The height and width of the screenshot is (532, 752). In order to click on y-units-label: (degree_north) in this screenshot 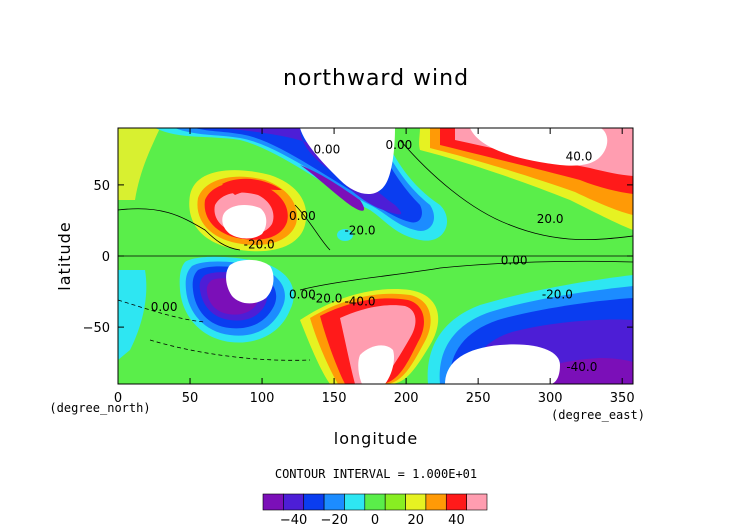, I will do `click(99, 408)`.